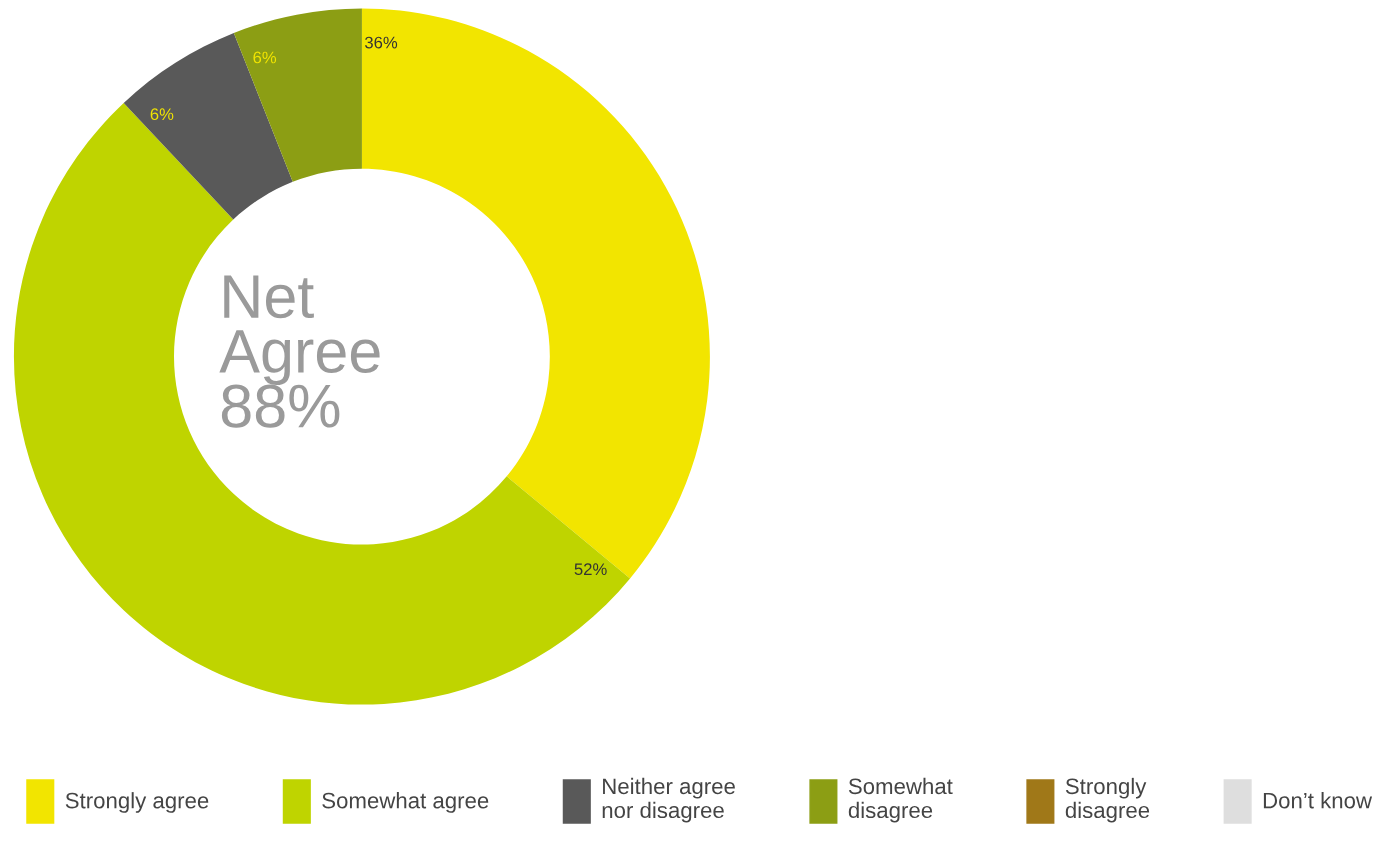  Describe the element at coordinates (381, 42) in the screenshot. I see `data-label: 36%` at that location.